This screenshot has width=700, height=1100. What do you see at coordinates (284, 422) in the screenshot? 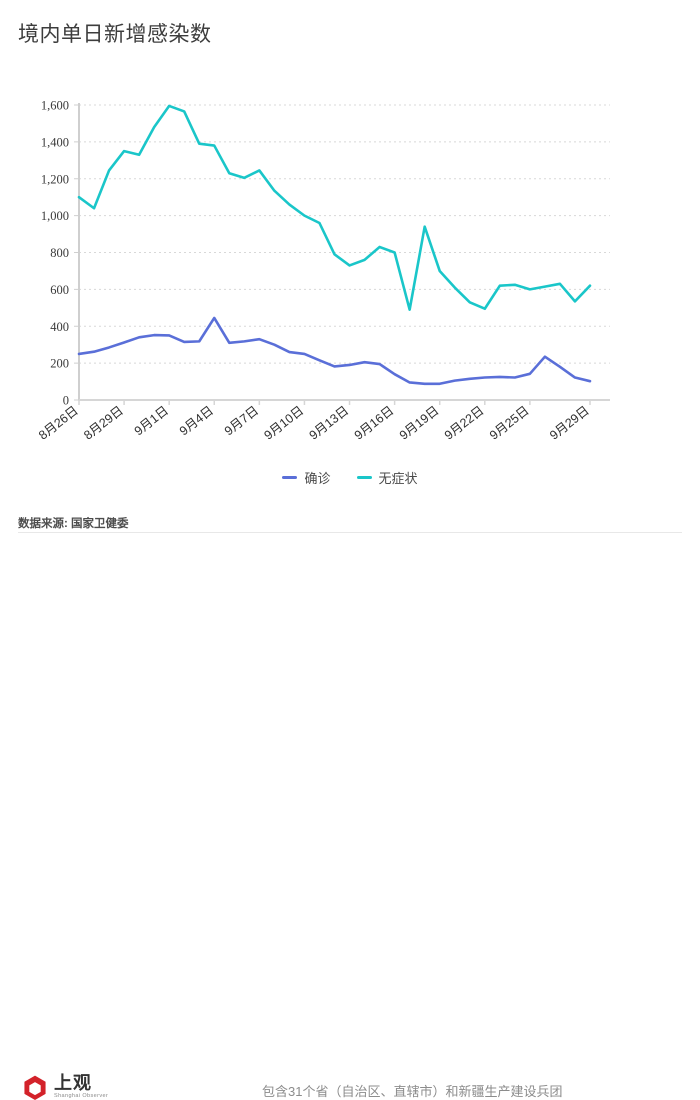
I see `x-tick-label: 9月10日` at bounding box center [284, 422].